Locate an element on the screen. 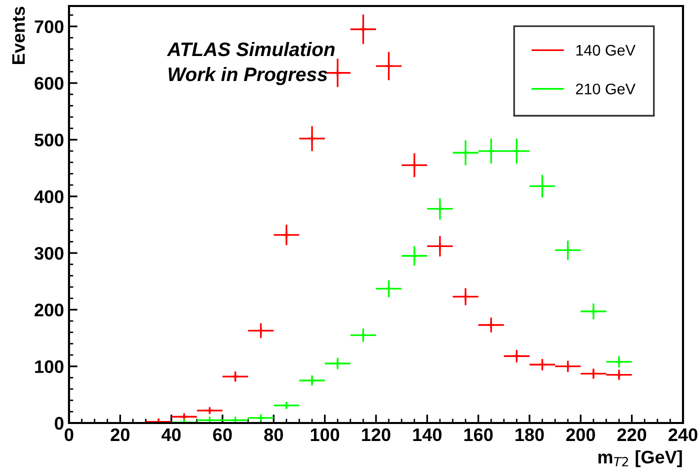 The image size is (700, 470). annotation: ATLAS Simulation is located at coordinates (250, 49).